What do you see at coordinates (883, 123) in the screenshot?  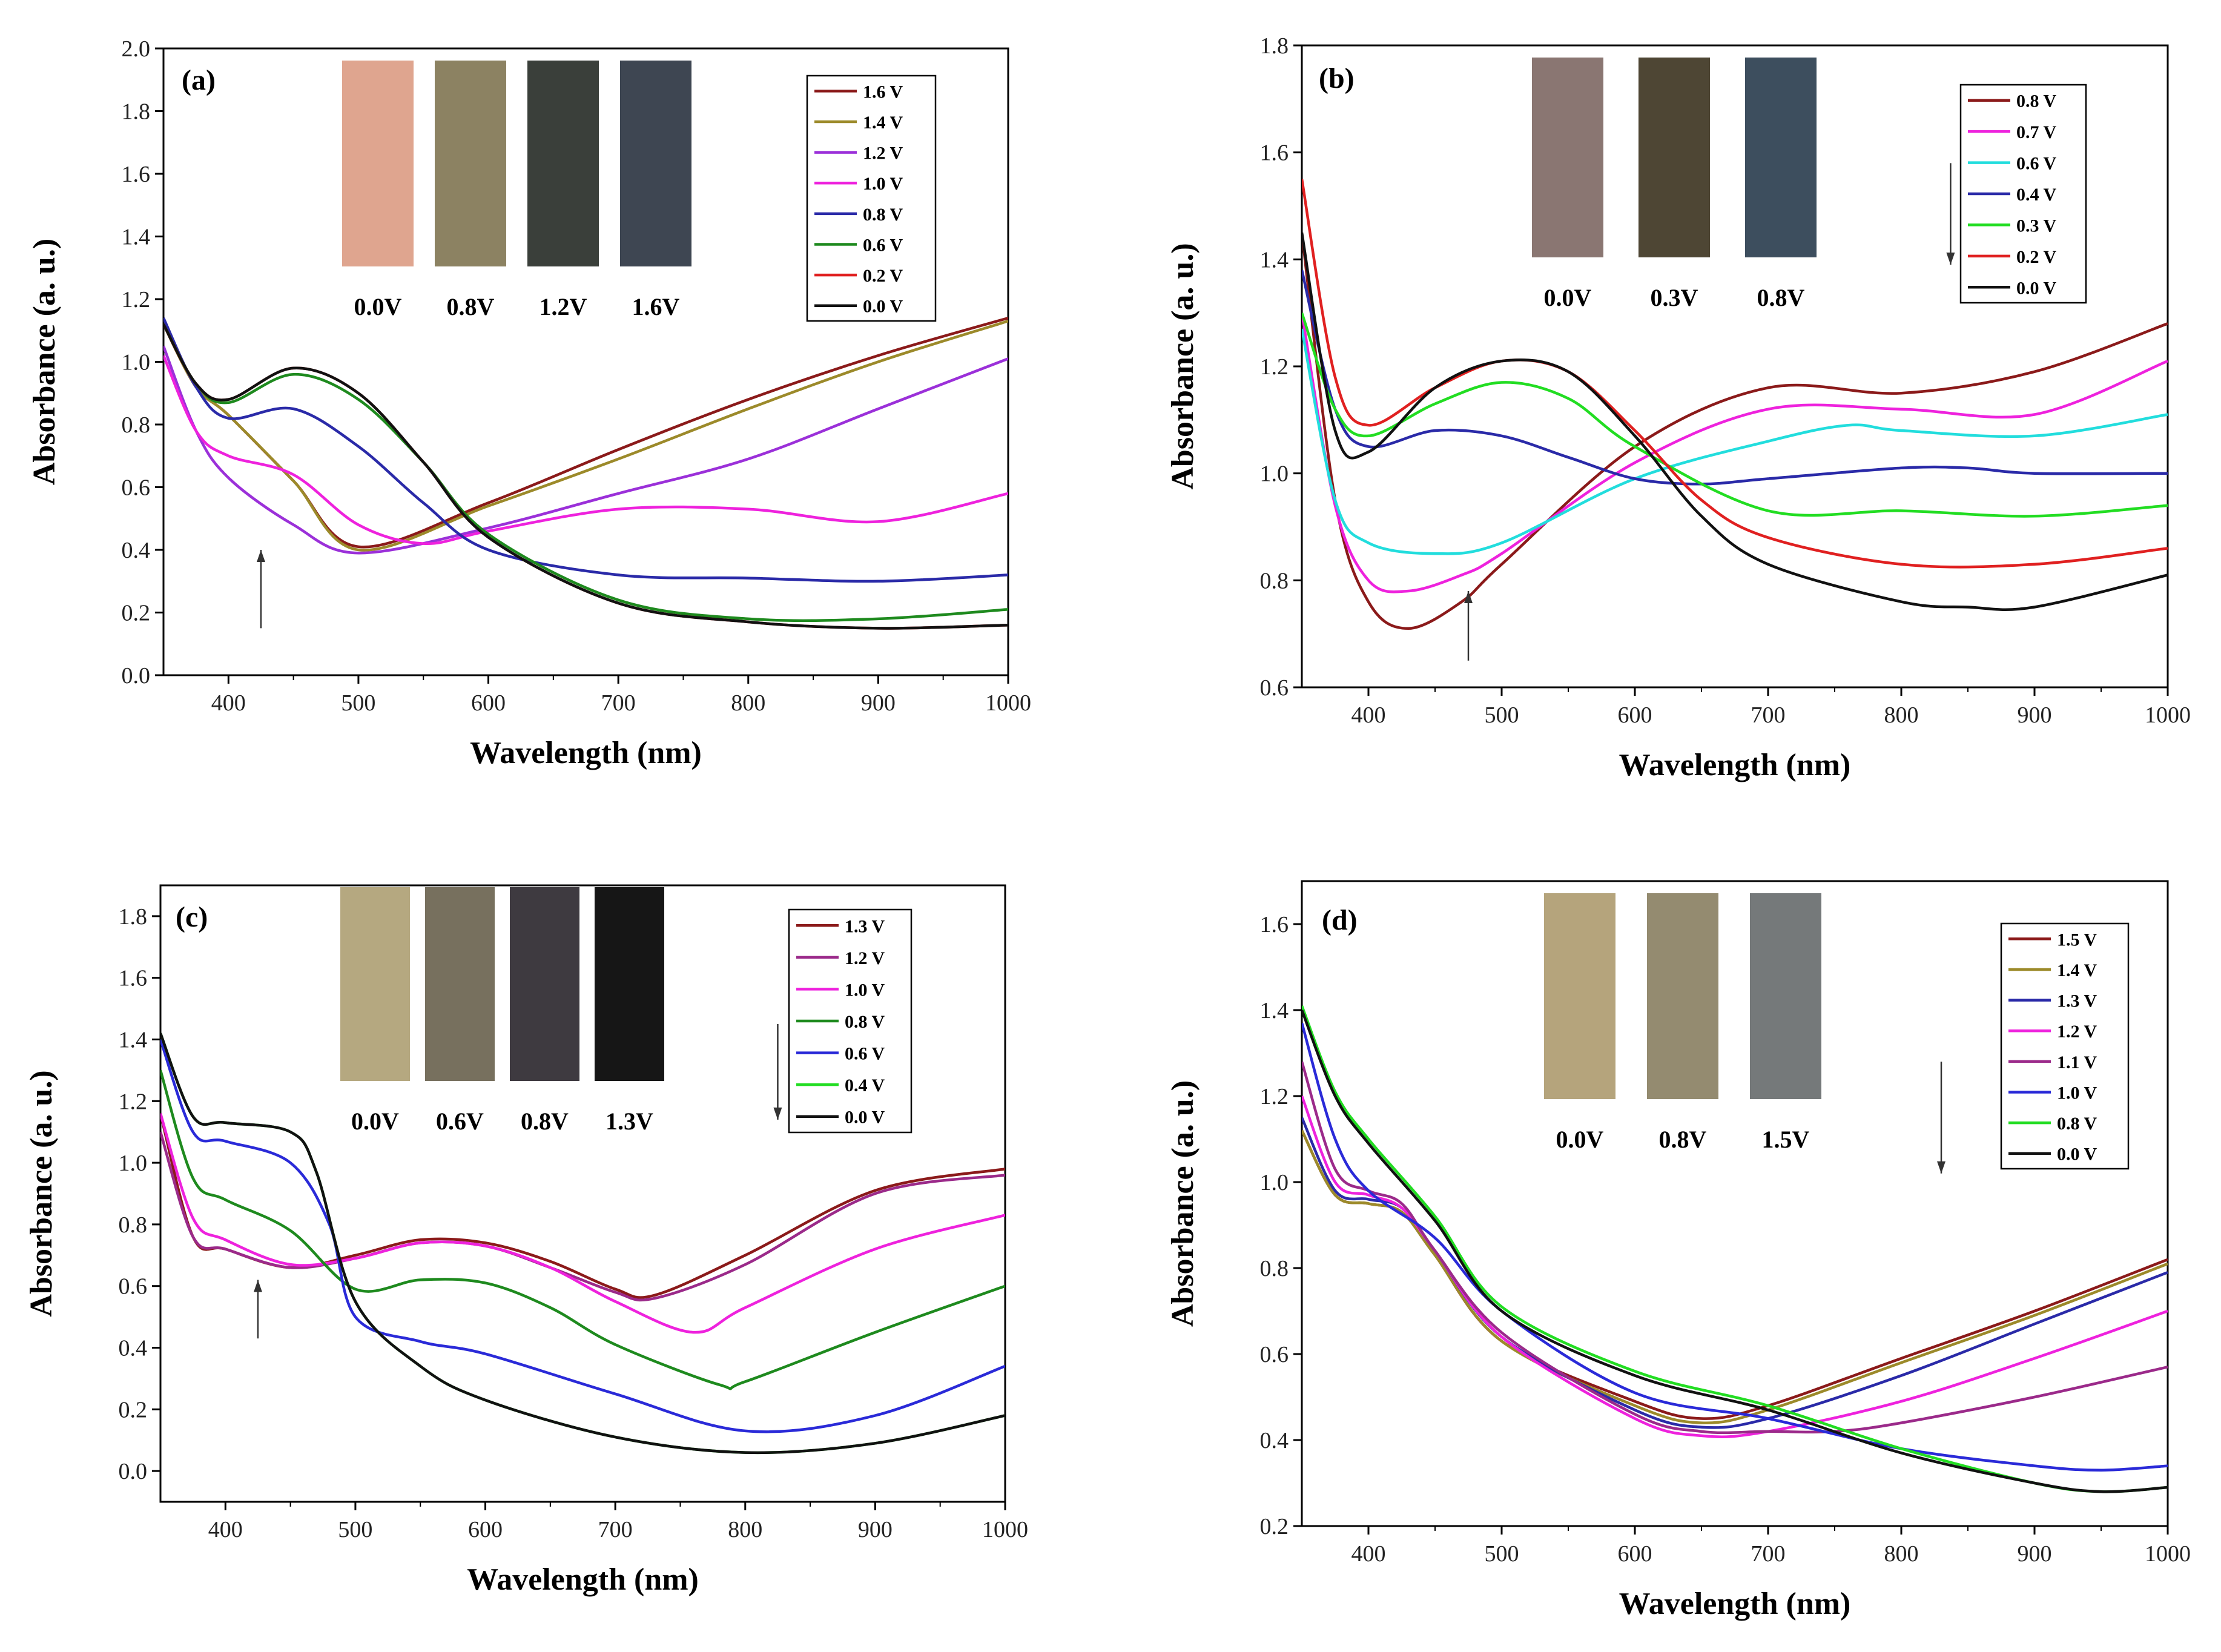 I see `legend-entry-label: 1.4 V` at bounding box center [883, 123].